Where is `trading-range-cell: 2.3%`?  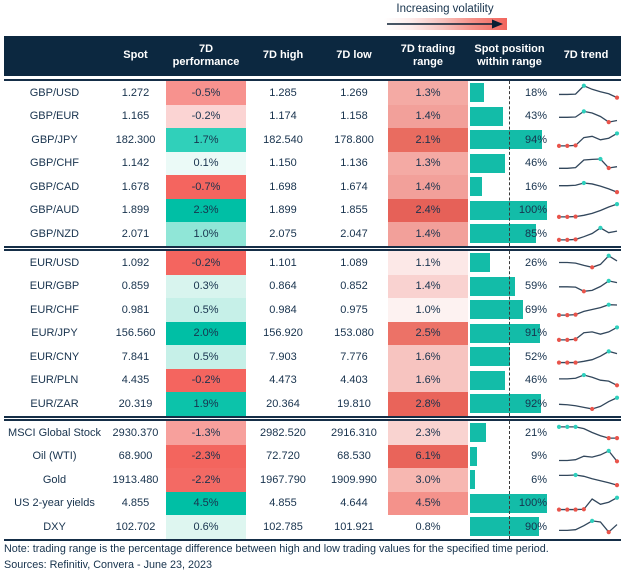 trading-range-cell: 2.3% is located at coordinates (428, 433).